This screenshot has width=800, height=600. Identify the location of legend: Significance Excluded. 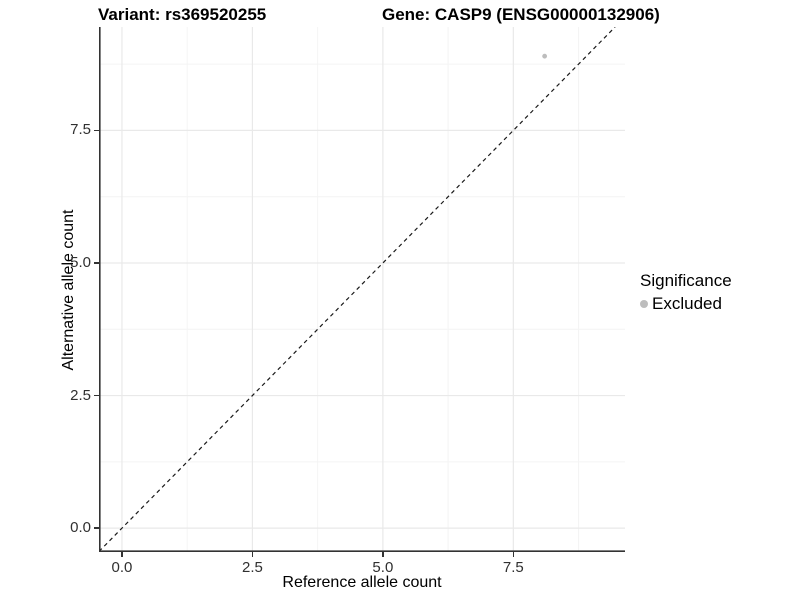
(686, 292).